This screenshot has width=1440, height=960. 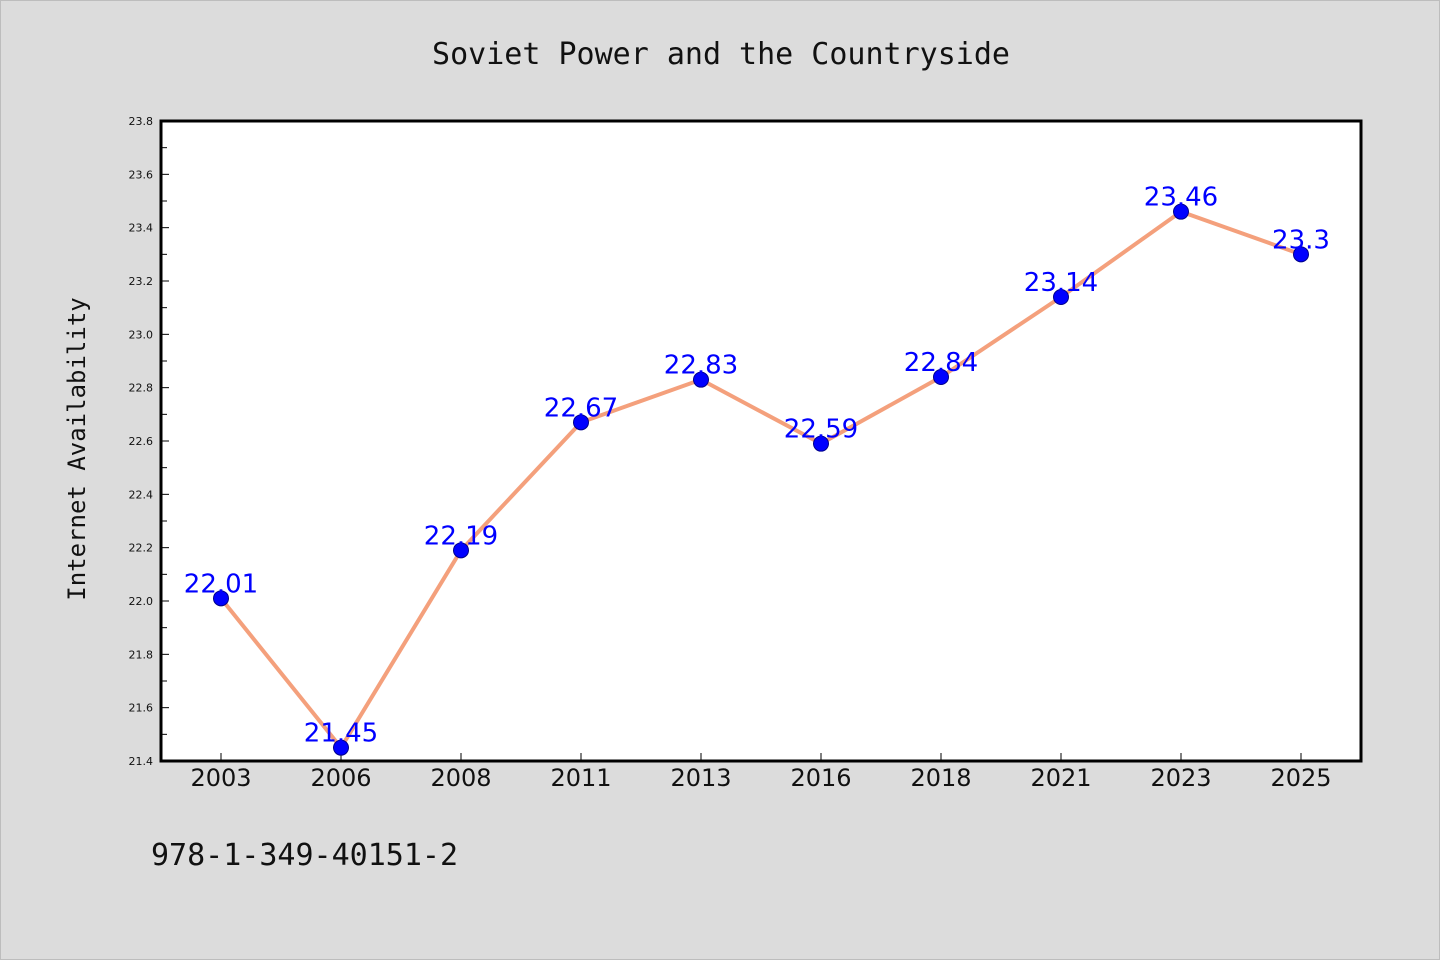 I want to click on x-tick-label: 2013, so click(x=700, y=778).